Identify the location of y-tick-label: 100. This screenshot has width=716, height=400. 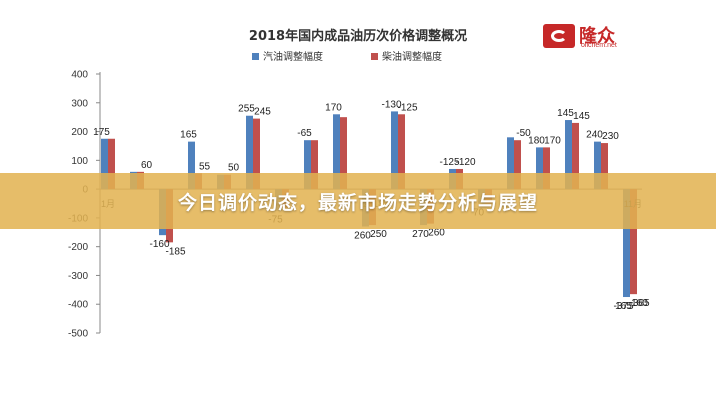
(79, 161).